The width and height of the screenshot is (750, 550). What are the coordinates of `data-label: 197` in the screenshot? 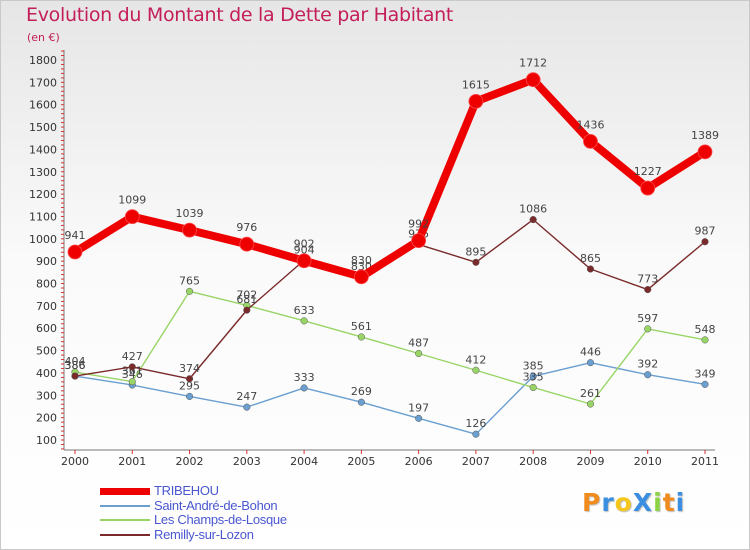 It's located at (418, 407).